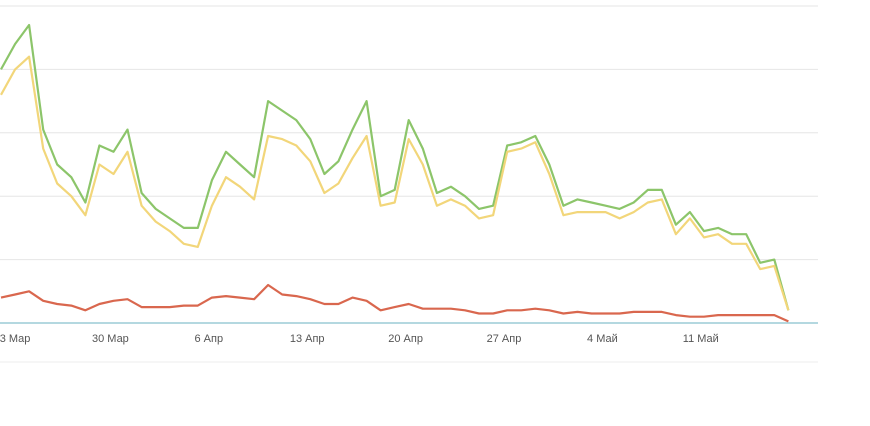  What do you see at coordinates (209, 339) in the screenshot?
I see `x-tick-label: 6 Апр` at bounding box center [209, 339].